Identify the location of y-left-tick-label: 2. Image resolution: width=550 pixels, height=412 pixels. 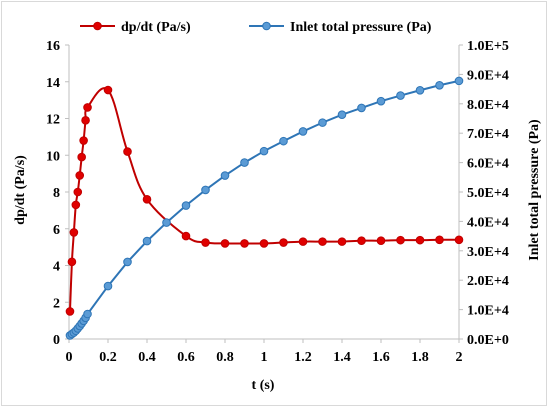
(56, 303).